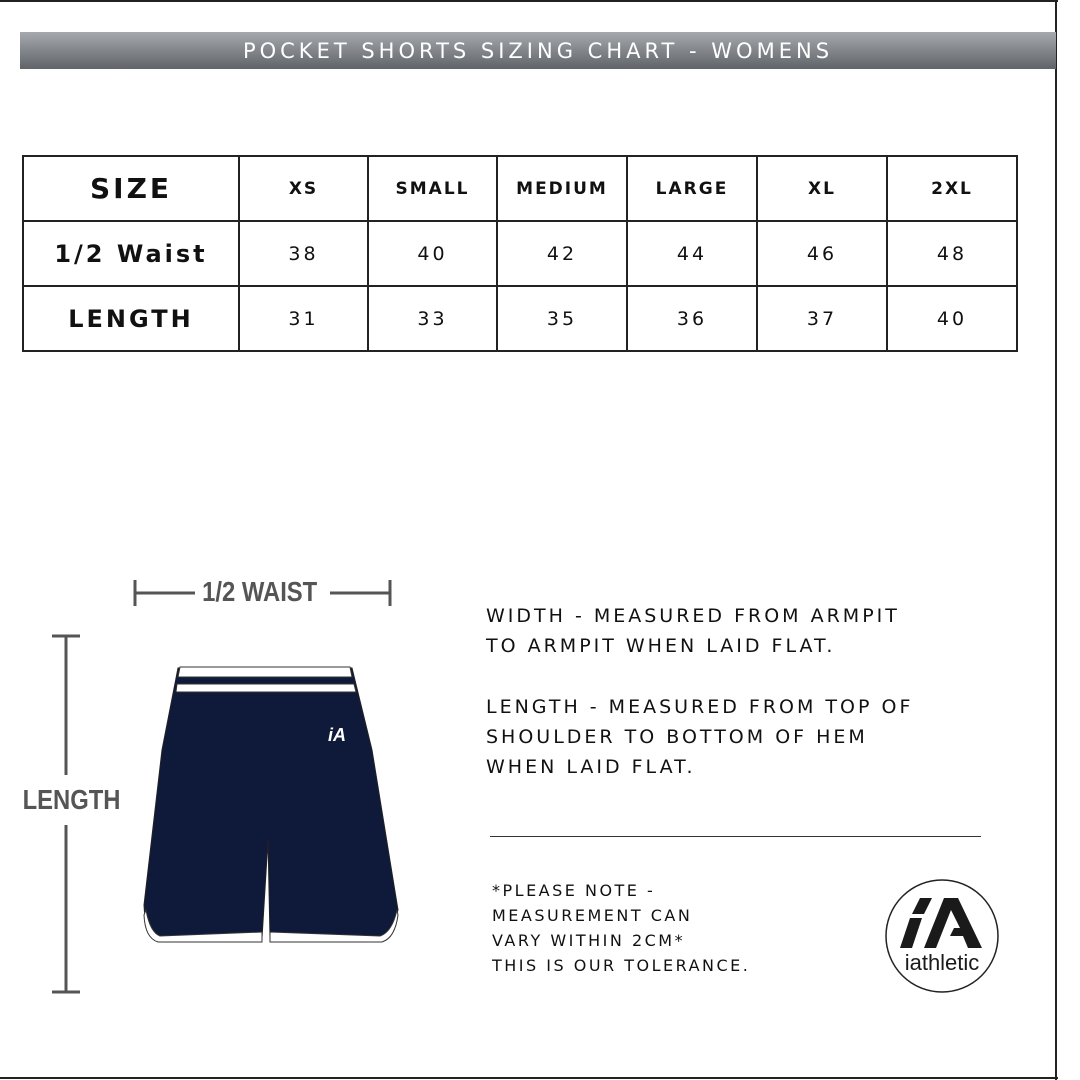 The image size is (1080, 1080). I want to click on table-row: 1/2 Waist 38 40 42 44 46 48, so click(520, 253).